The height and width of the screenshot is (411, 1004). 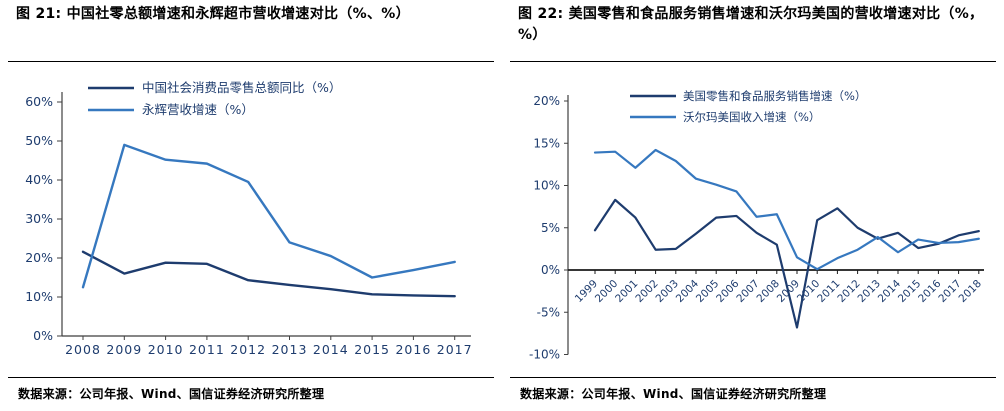 I want to click on fig21-x-tick-label: 2010, so click(x=166, y=349).